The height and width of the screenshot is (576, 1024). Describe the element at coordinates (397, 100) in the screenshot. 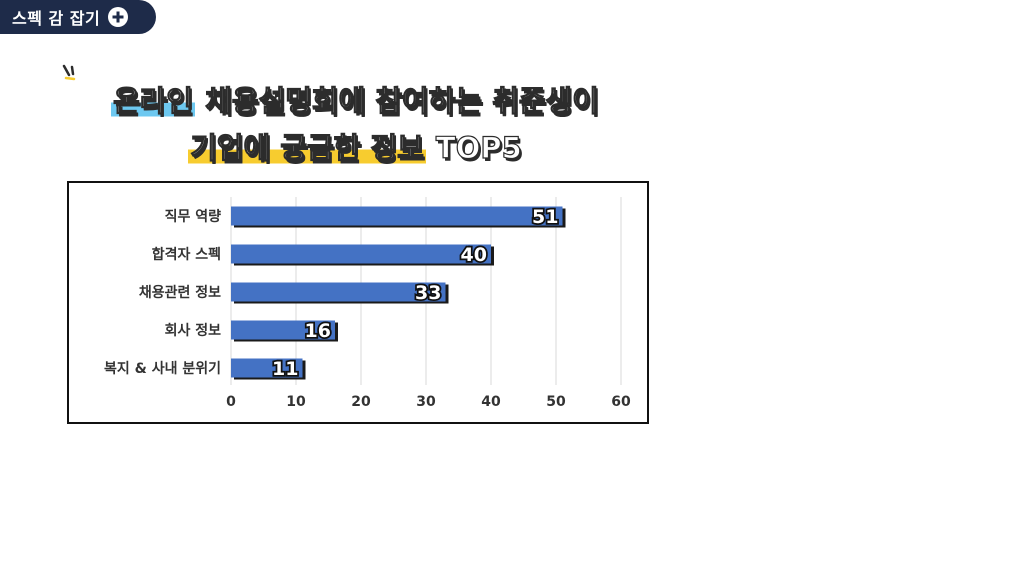

I see `headline-text-1: 채용설명회에 참여하는 취준생이` at that location.